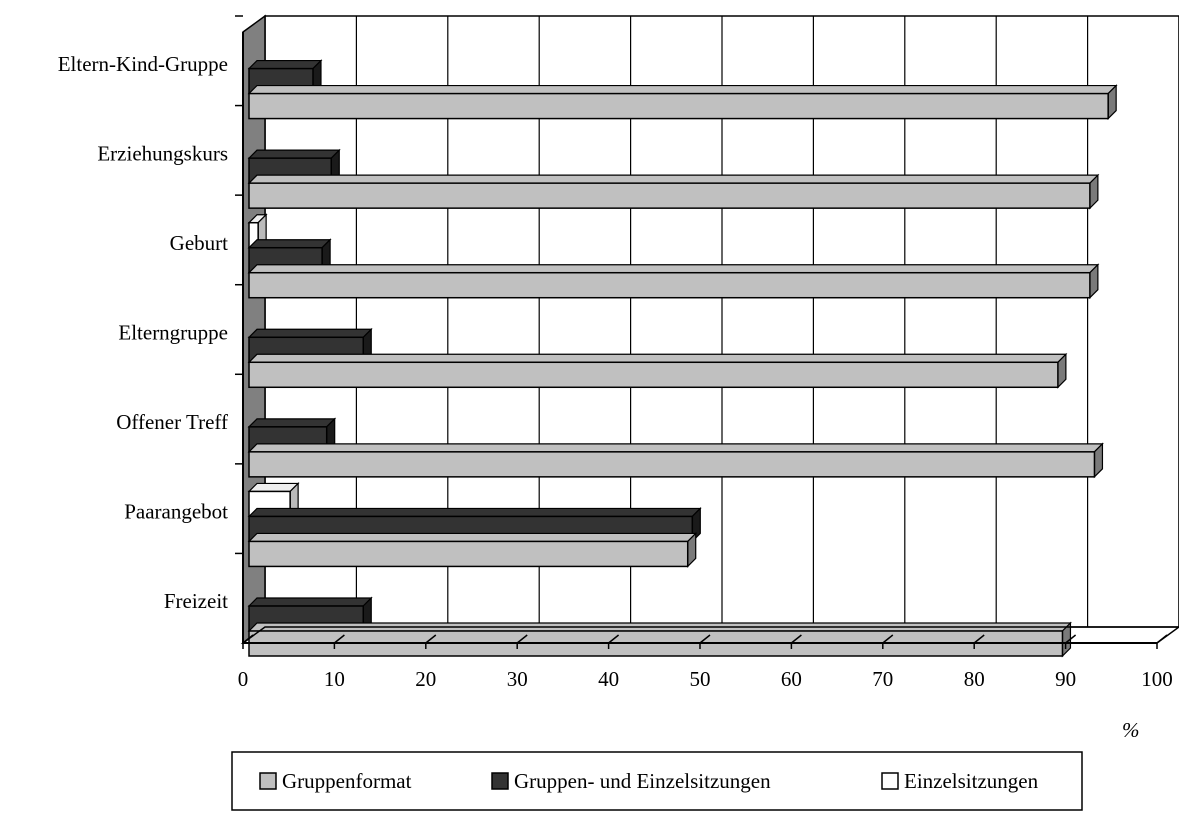  I want to click on legend-item: Gruppenformat, so click(335, 781).